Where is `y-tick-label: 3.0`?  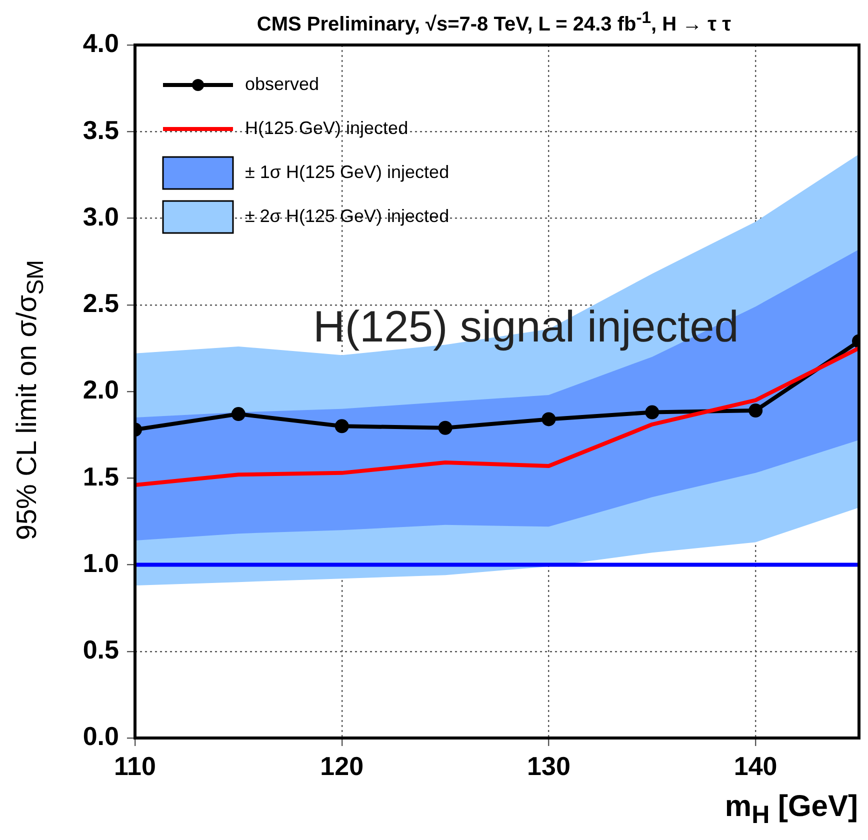
y-tick-label: 3.0 is located at coordinates (100, 216).